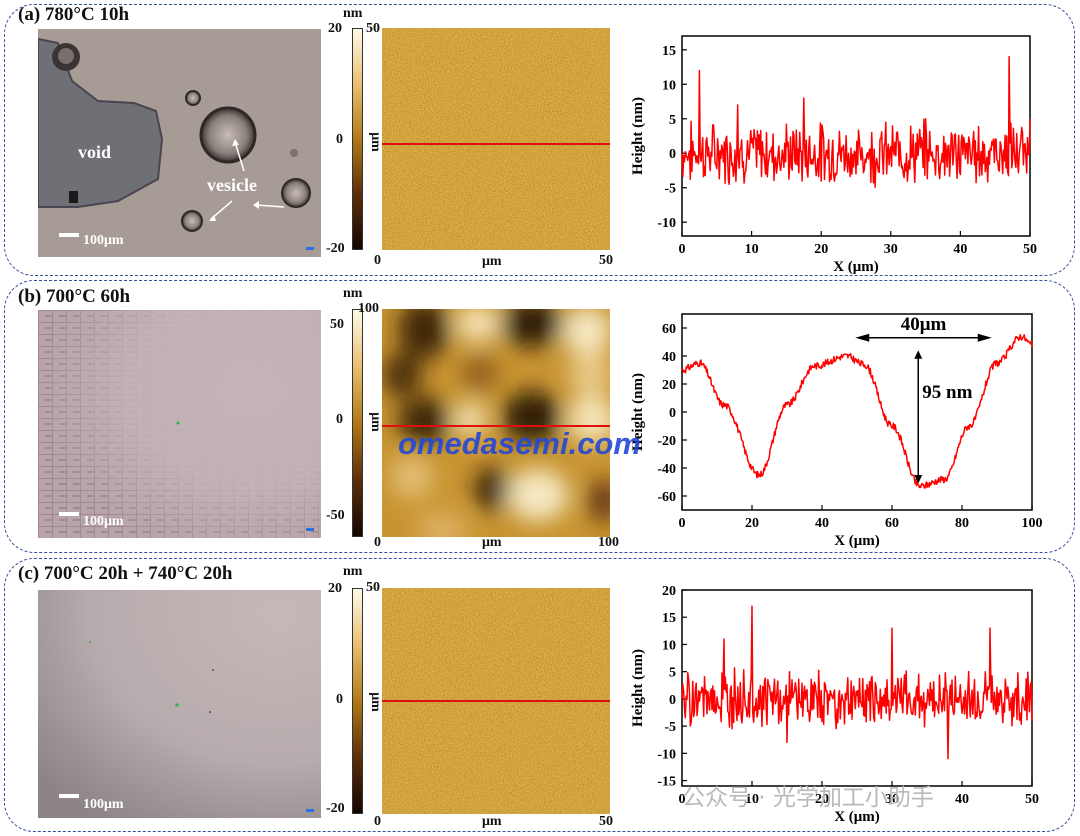  I want to click on colorbar-a-zero: 0, so click(339, 139).